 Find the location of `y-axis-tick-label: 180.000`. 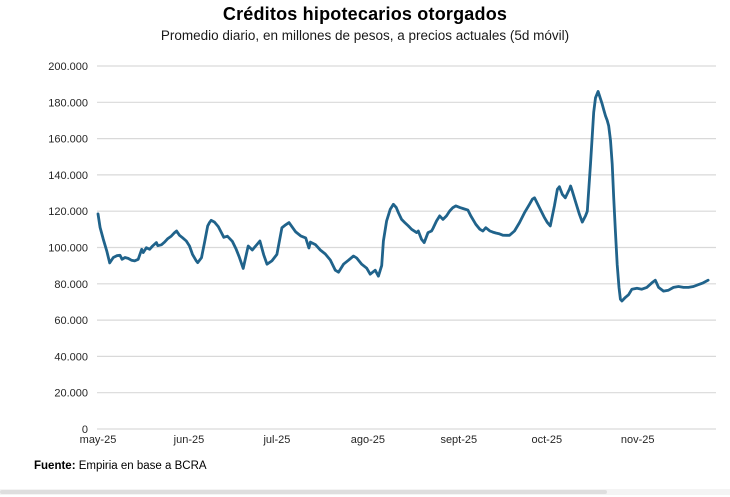

y-axis-tick-label: 180.000 is located at coordinates (68, 103).